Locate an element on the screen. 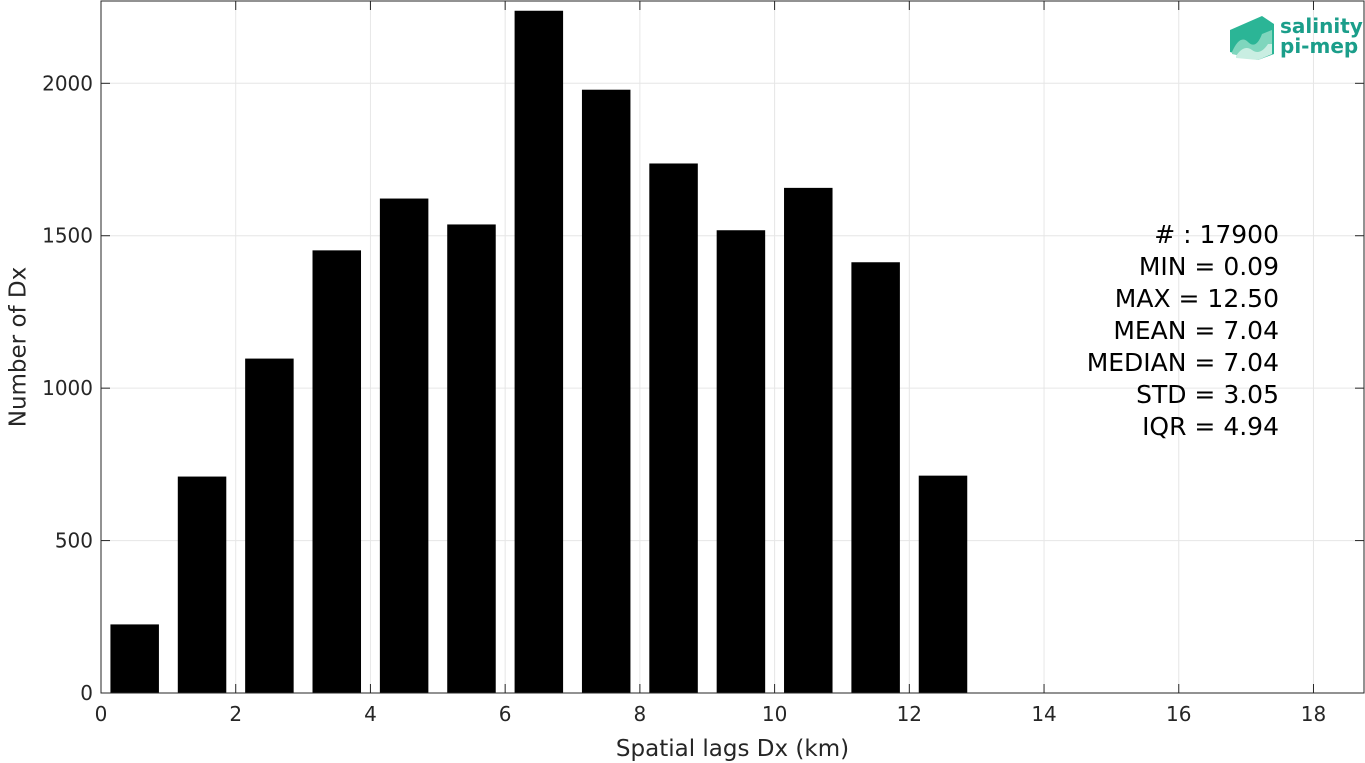 This screenshot has height=763, width=1365. y-tick-label: 0 is located at coordinates (86, 693).